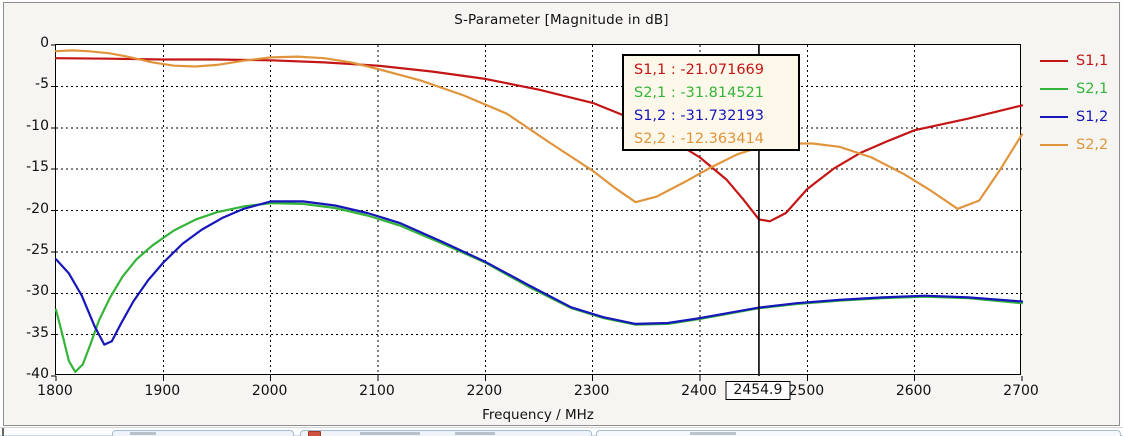 This screenshot has height=436, width=1123. Describe the element at coordinates (699, 93) in the screenshot. I see `marker-readout-S2-1: S2,1 : -31.814521` at that location.